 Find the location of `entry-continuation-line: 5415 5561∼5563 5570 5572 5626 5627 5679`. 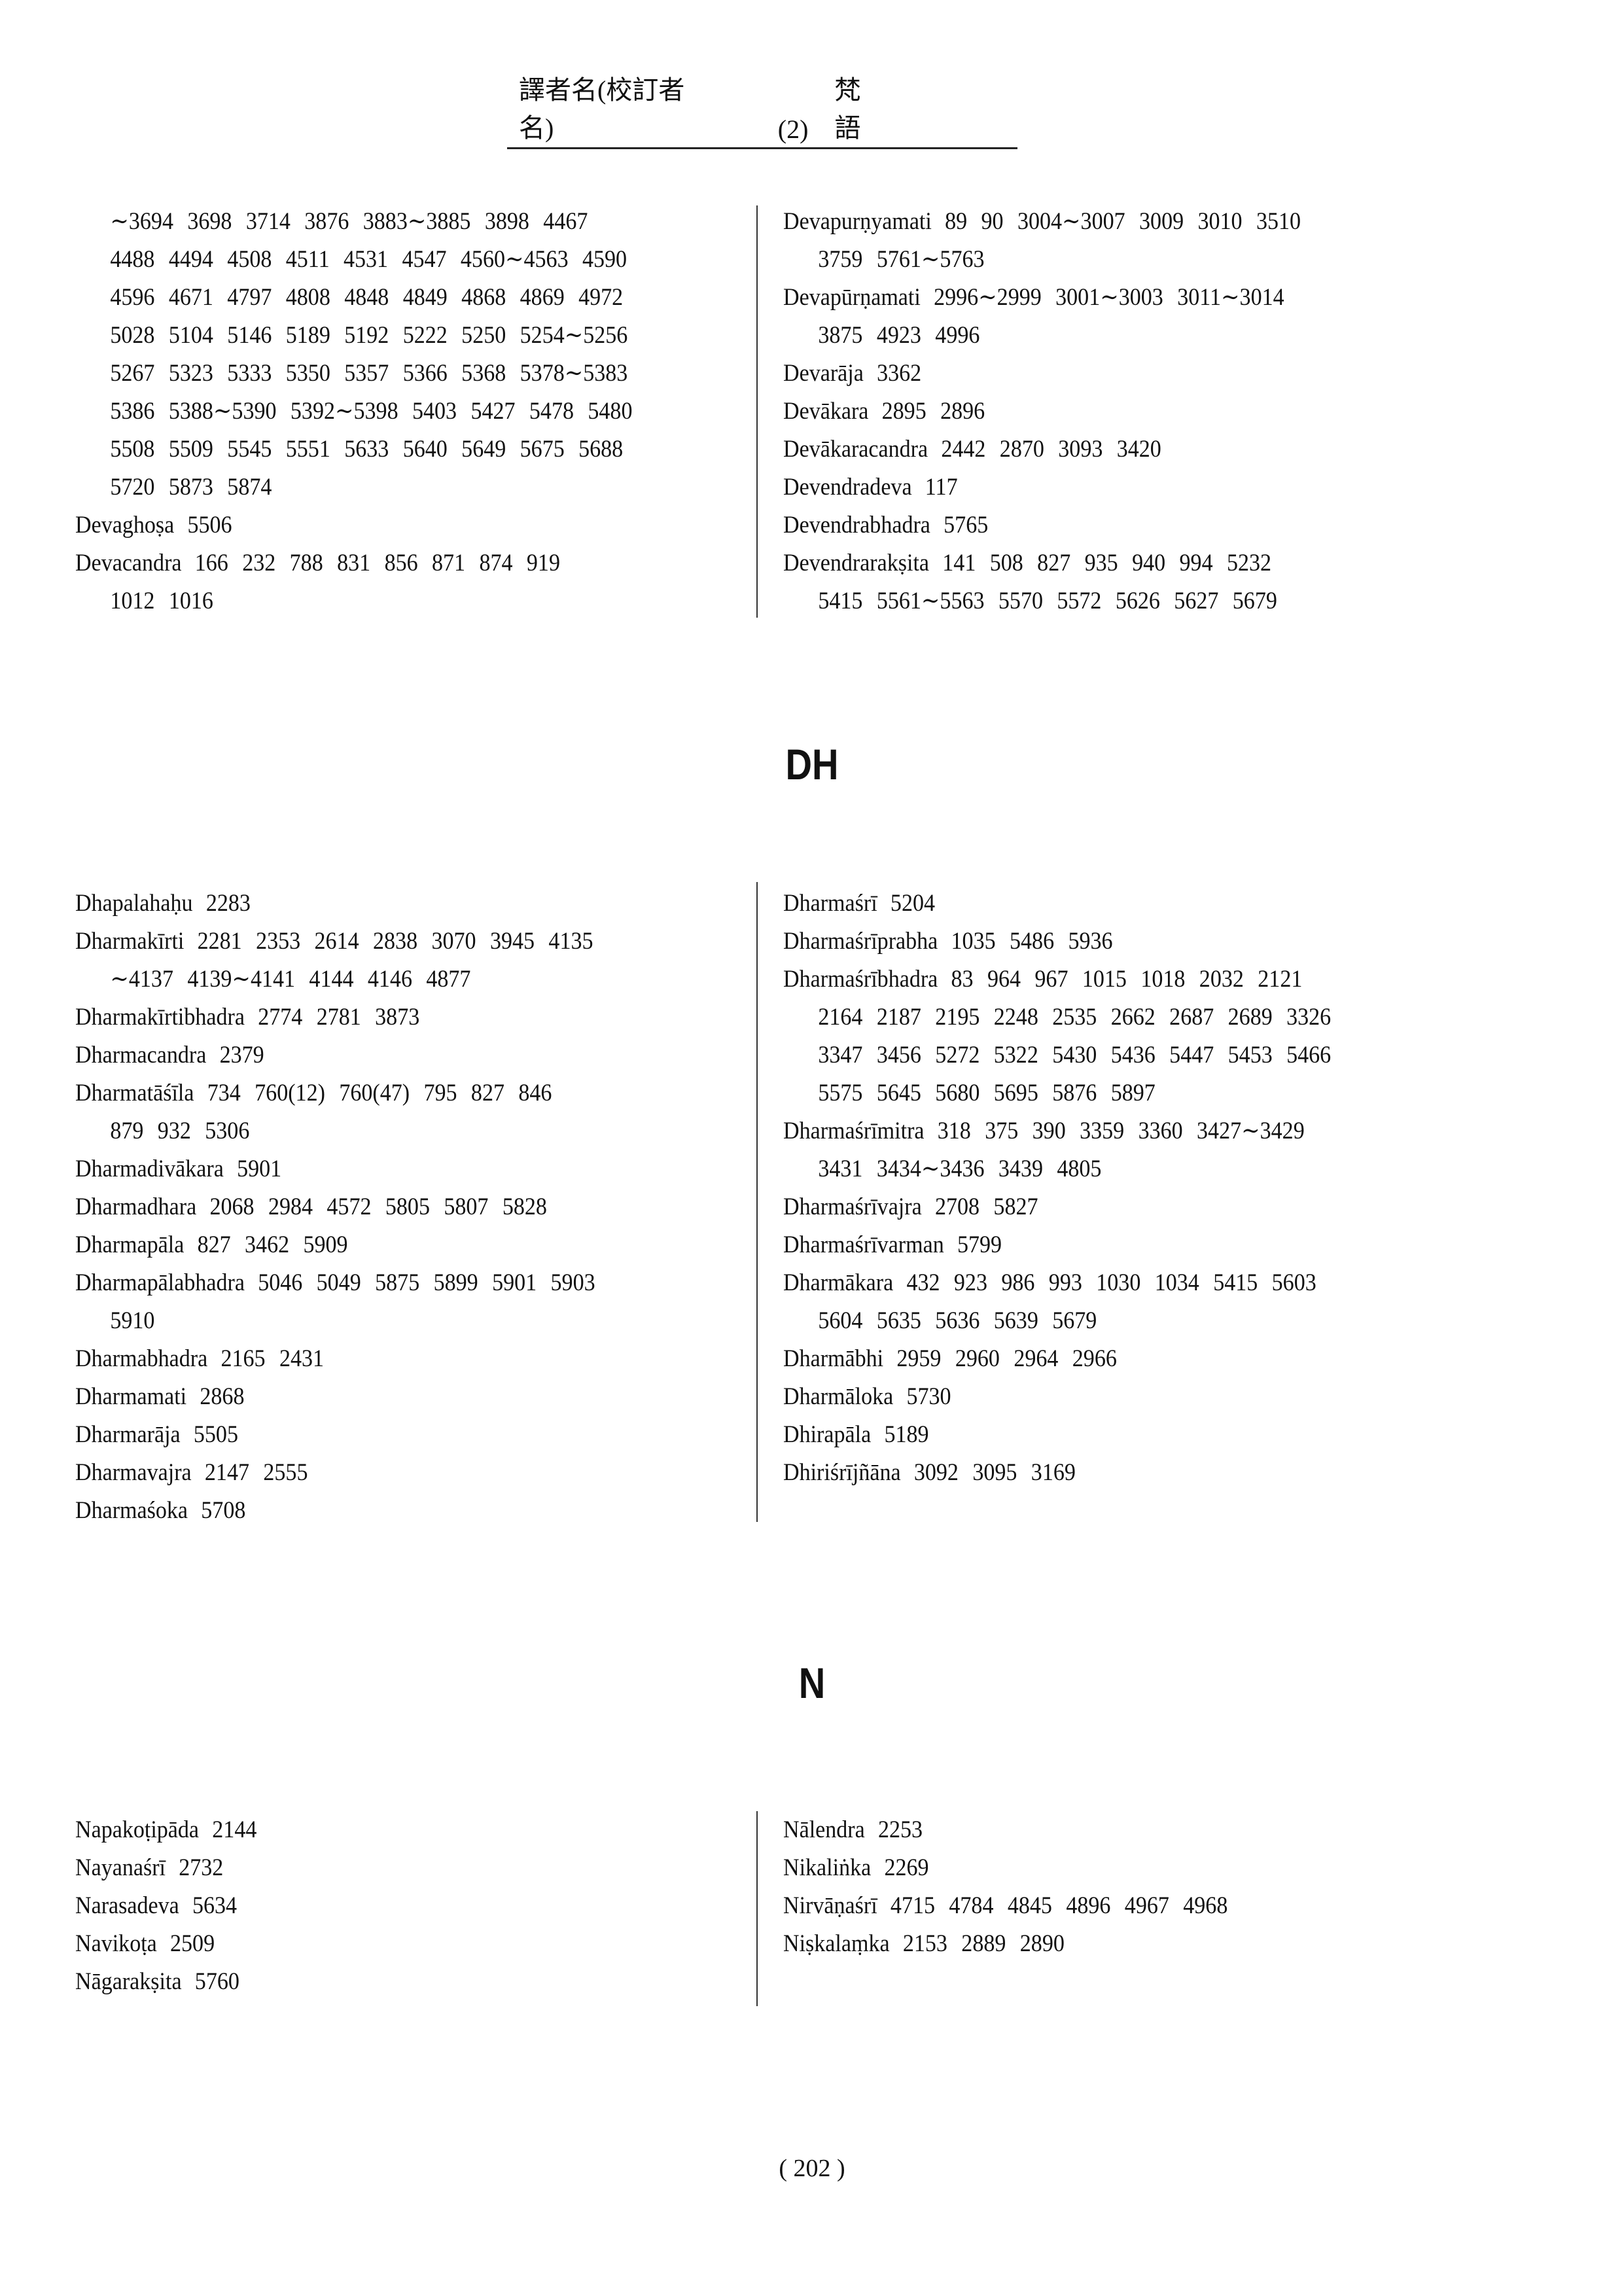

entry-continuation-line: 5415 5561∼5563 5570 5572 5626 5627 5679 is located at coordinates (1096, 601).